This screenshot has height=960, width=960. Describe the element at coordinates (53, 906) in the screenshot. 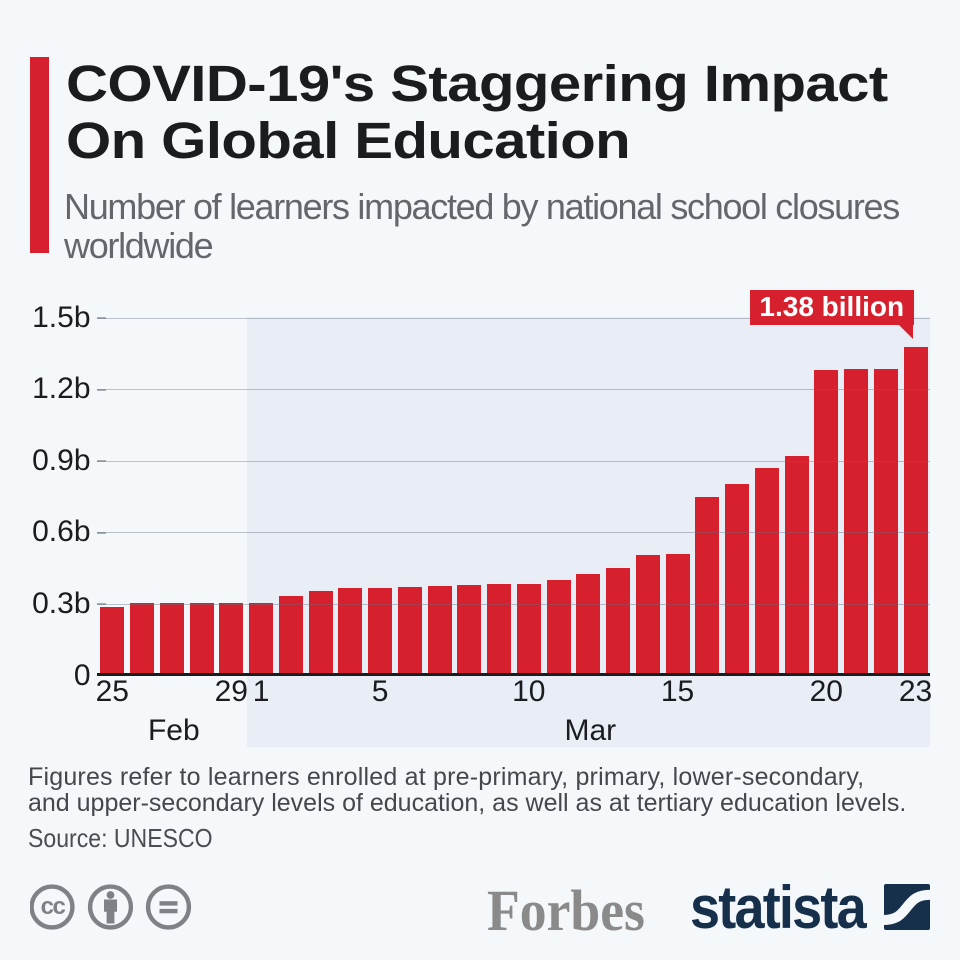

I see `svg-text: cc` at that location.